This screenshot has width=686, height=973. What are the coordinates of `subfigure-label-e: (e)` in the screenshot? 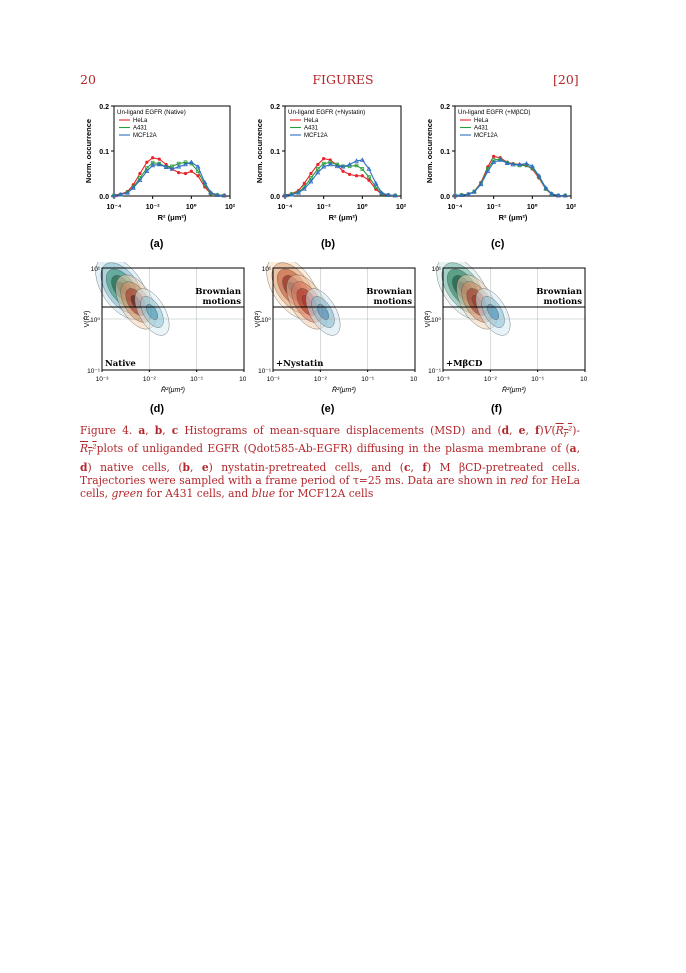 It's located at (328, 409).